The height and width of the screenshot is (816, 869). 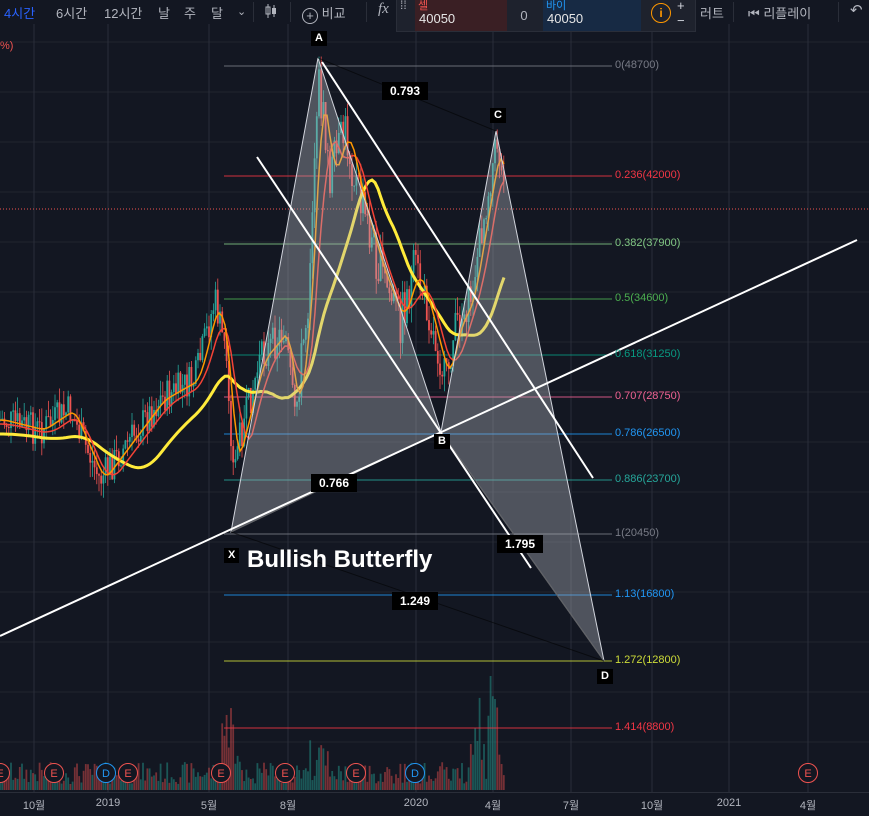 What do you see at coordinates (324, 13) in the screenshot?
I see `compare-button: + 비교` at bounding box center [324, 13].